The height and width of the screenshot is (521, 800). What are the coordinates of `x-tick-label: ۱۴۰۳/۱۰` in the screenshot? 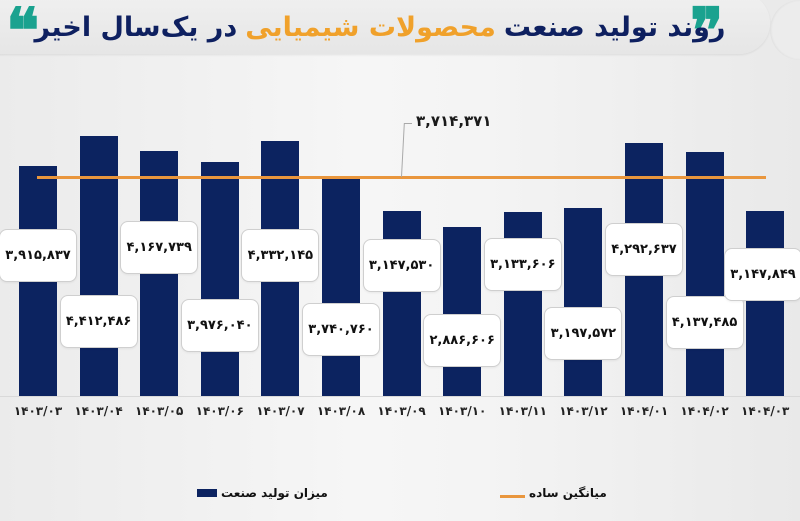 It's located at (462, 411).